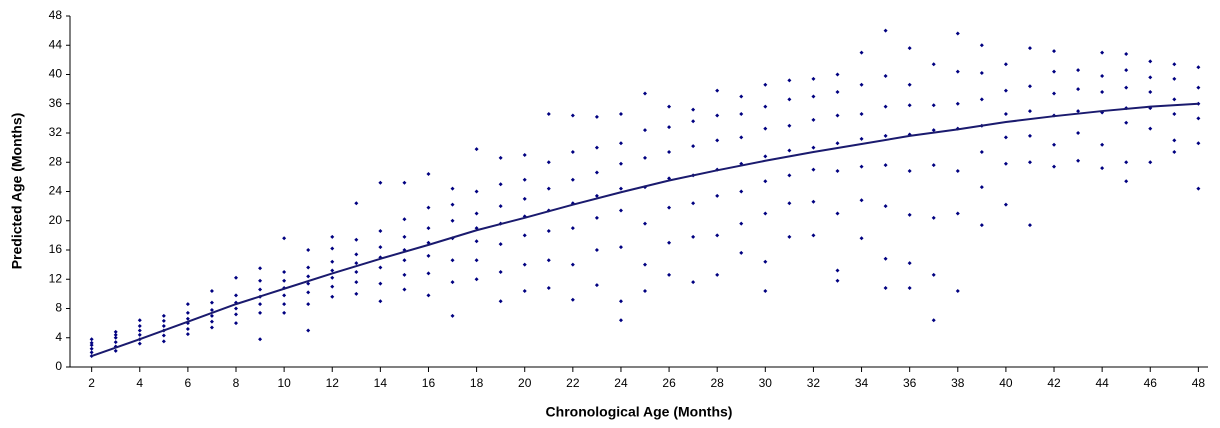 The height and width of the screenshot is (428, 1220). Describe the element at coordinates (381, 383) in the screenshot. I see `x-tick-label: 14` at that location.